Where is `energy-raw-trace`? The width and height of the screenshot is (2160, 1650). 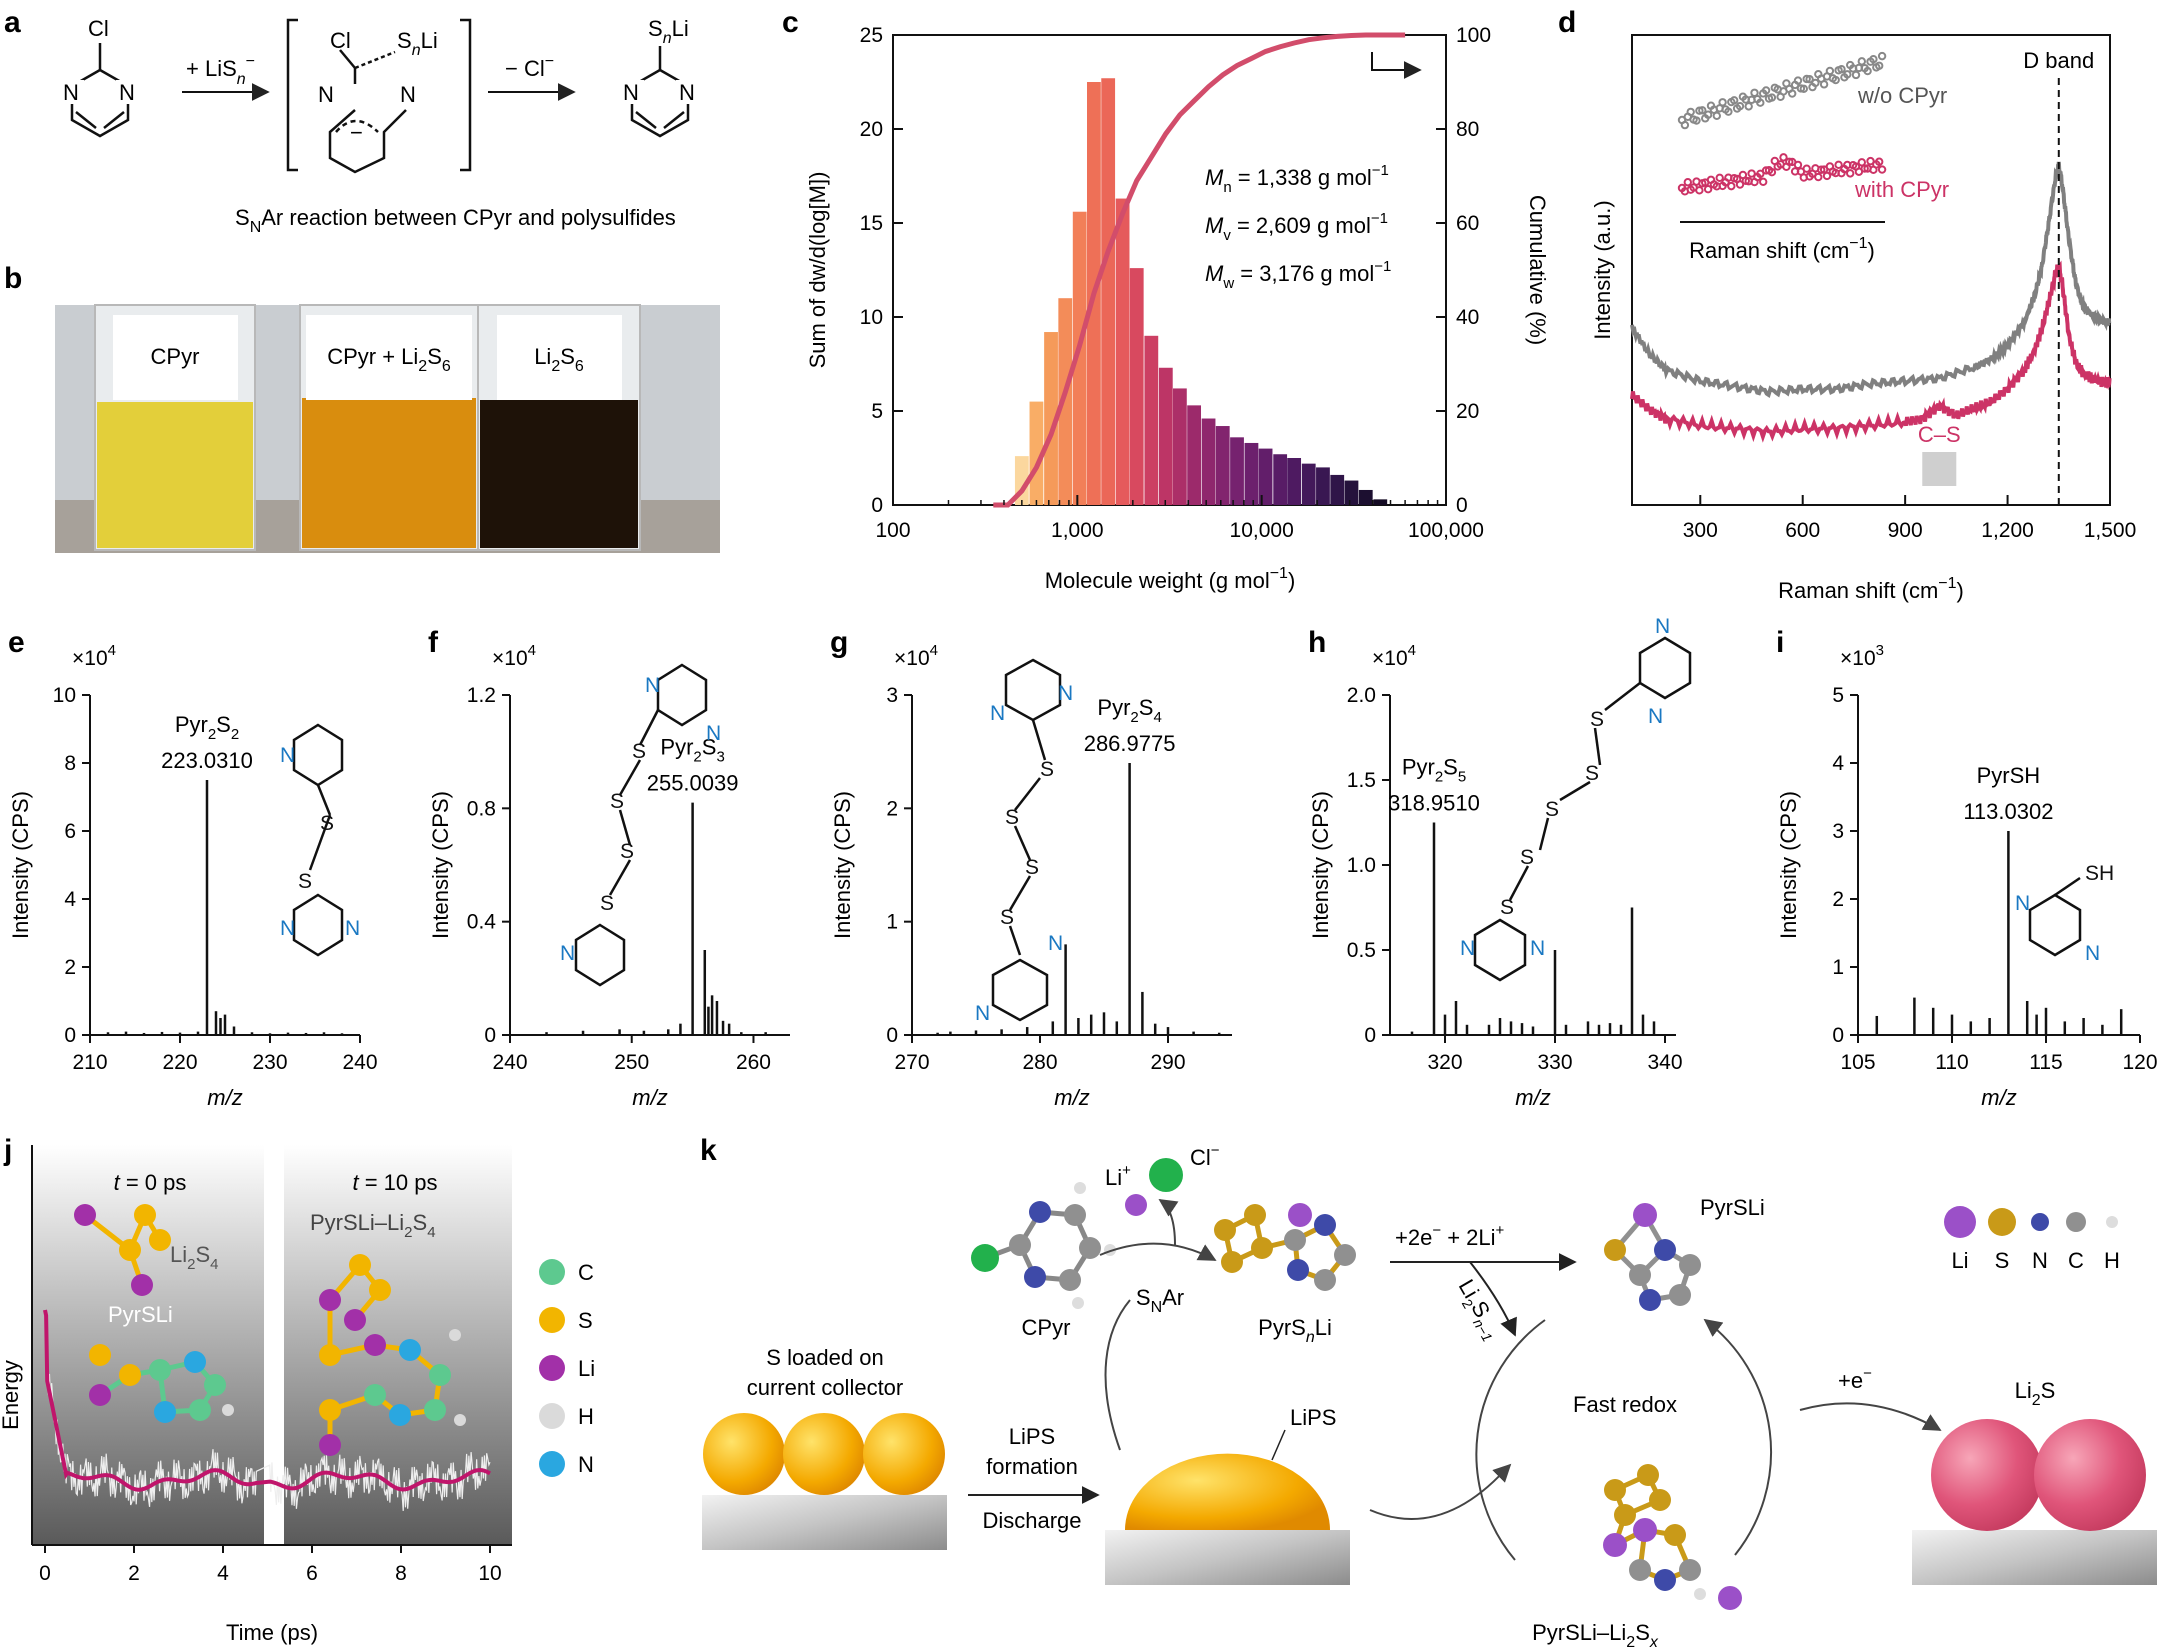 energy-raw-trace is located at coordinates (267, 1410).